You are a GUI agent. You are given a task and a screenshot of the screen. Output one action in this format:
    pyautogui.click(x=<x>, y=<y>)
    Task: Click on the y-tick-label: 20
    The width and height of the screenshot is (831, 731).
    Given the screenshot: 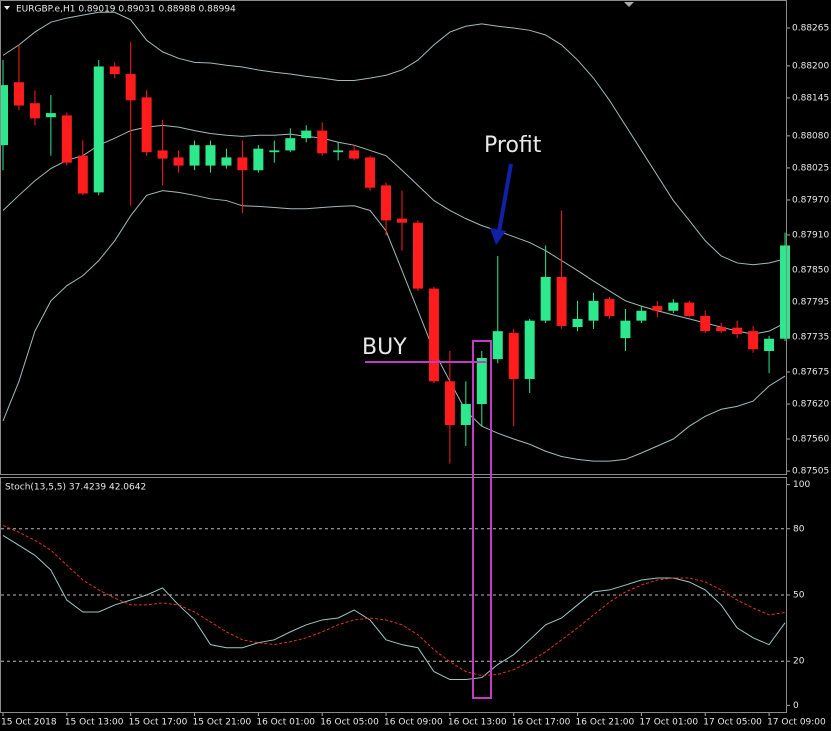 What is the action you would take?
    pyautogui.click(x=799, y=662)
    